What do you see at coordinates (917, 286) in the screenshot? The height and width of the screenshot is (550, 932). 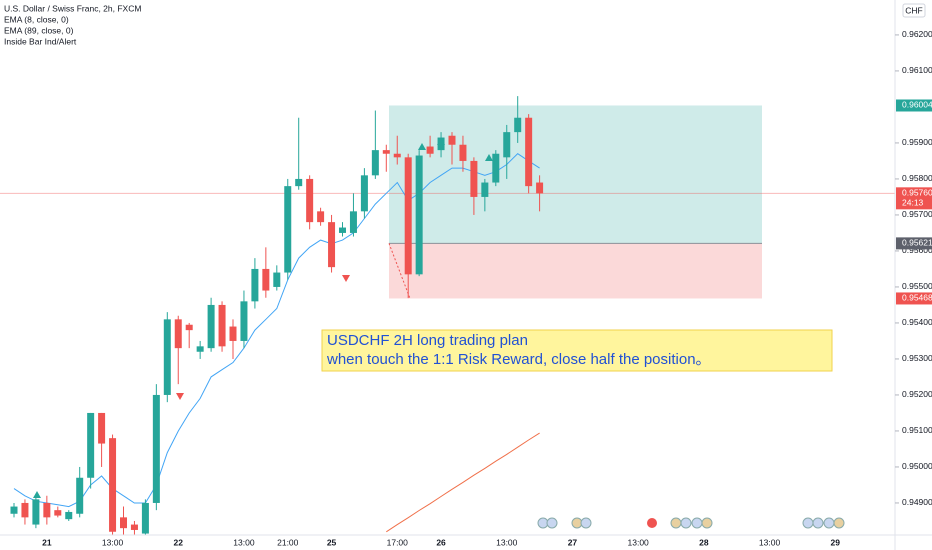 I see `y-tick-label: 0.95500` at bounding box center [917, 286].